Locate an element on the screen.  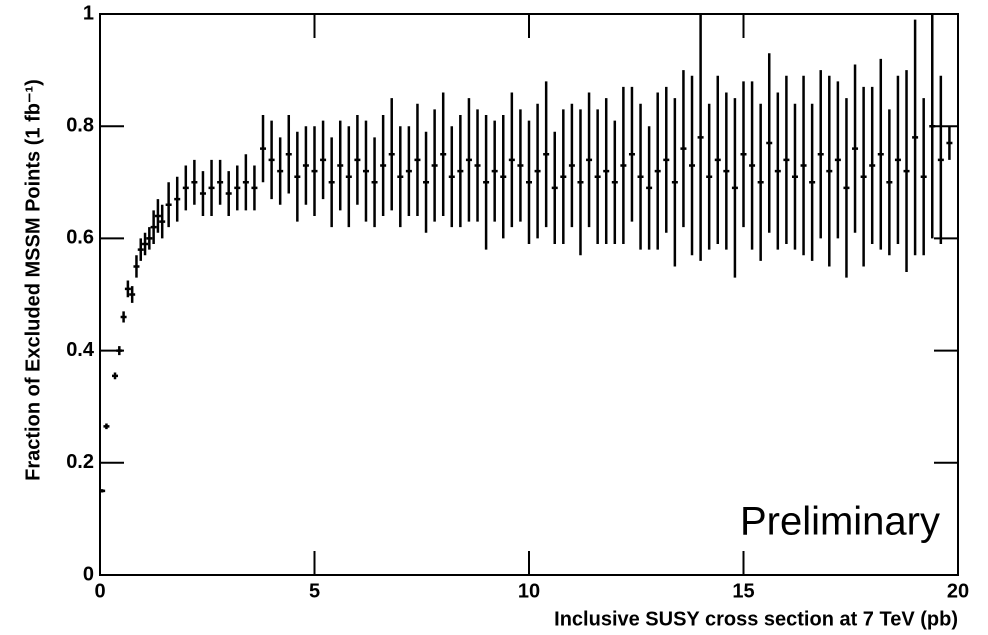
x-tick-label: 15 is located at coordinates (743, 591).